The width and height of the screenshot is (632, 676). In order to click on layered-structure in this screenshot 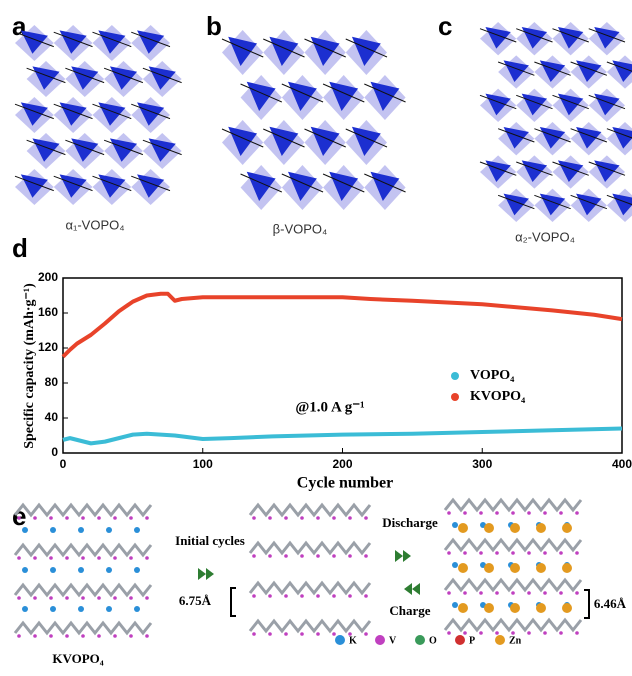, I will do `click(310, 569)`.